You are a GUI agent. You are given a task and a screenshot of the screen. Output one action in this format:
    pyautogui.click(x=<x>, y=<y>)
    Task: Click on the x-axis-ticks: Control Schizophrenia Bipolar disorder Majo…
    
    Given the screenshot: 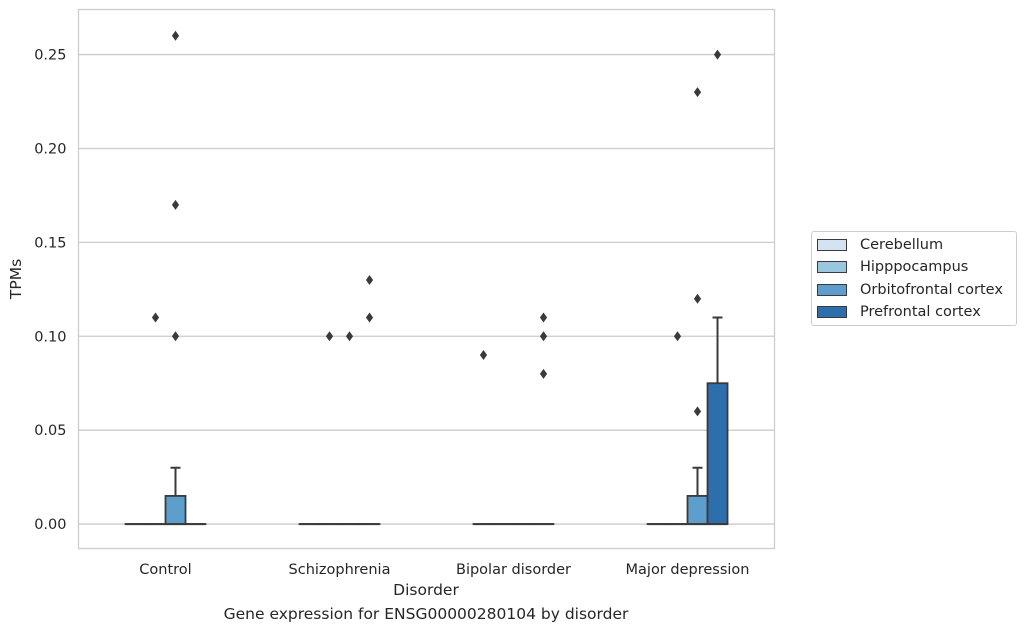 What is the action you would take?
    pyautogui.click(x=444, y=570)
    